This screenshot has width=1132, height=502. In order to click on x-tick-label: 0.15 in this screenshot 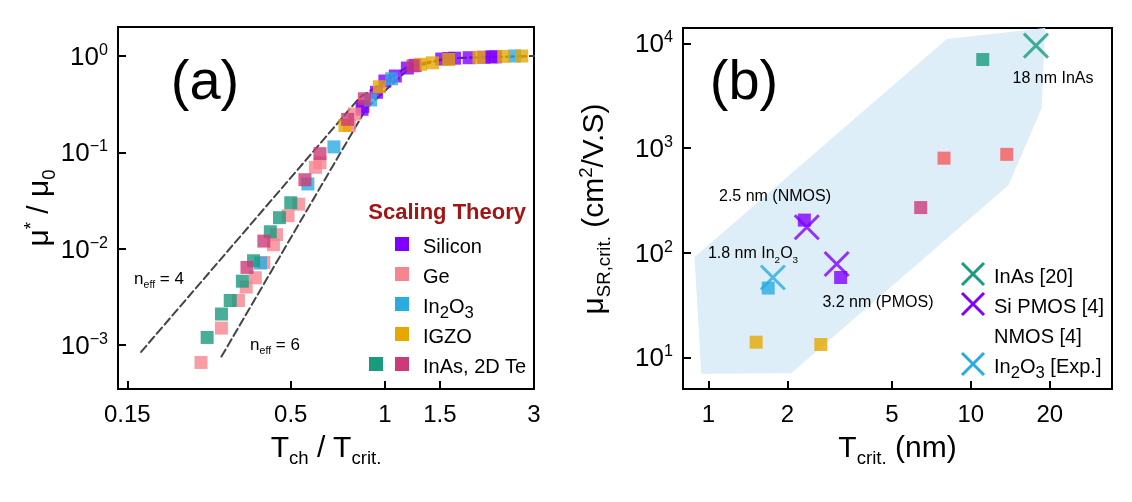, I will do `click(127, 413)`.